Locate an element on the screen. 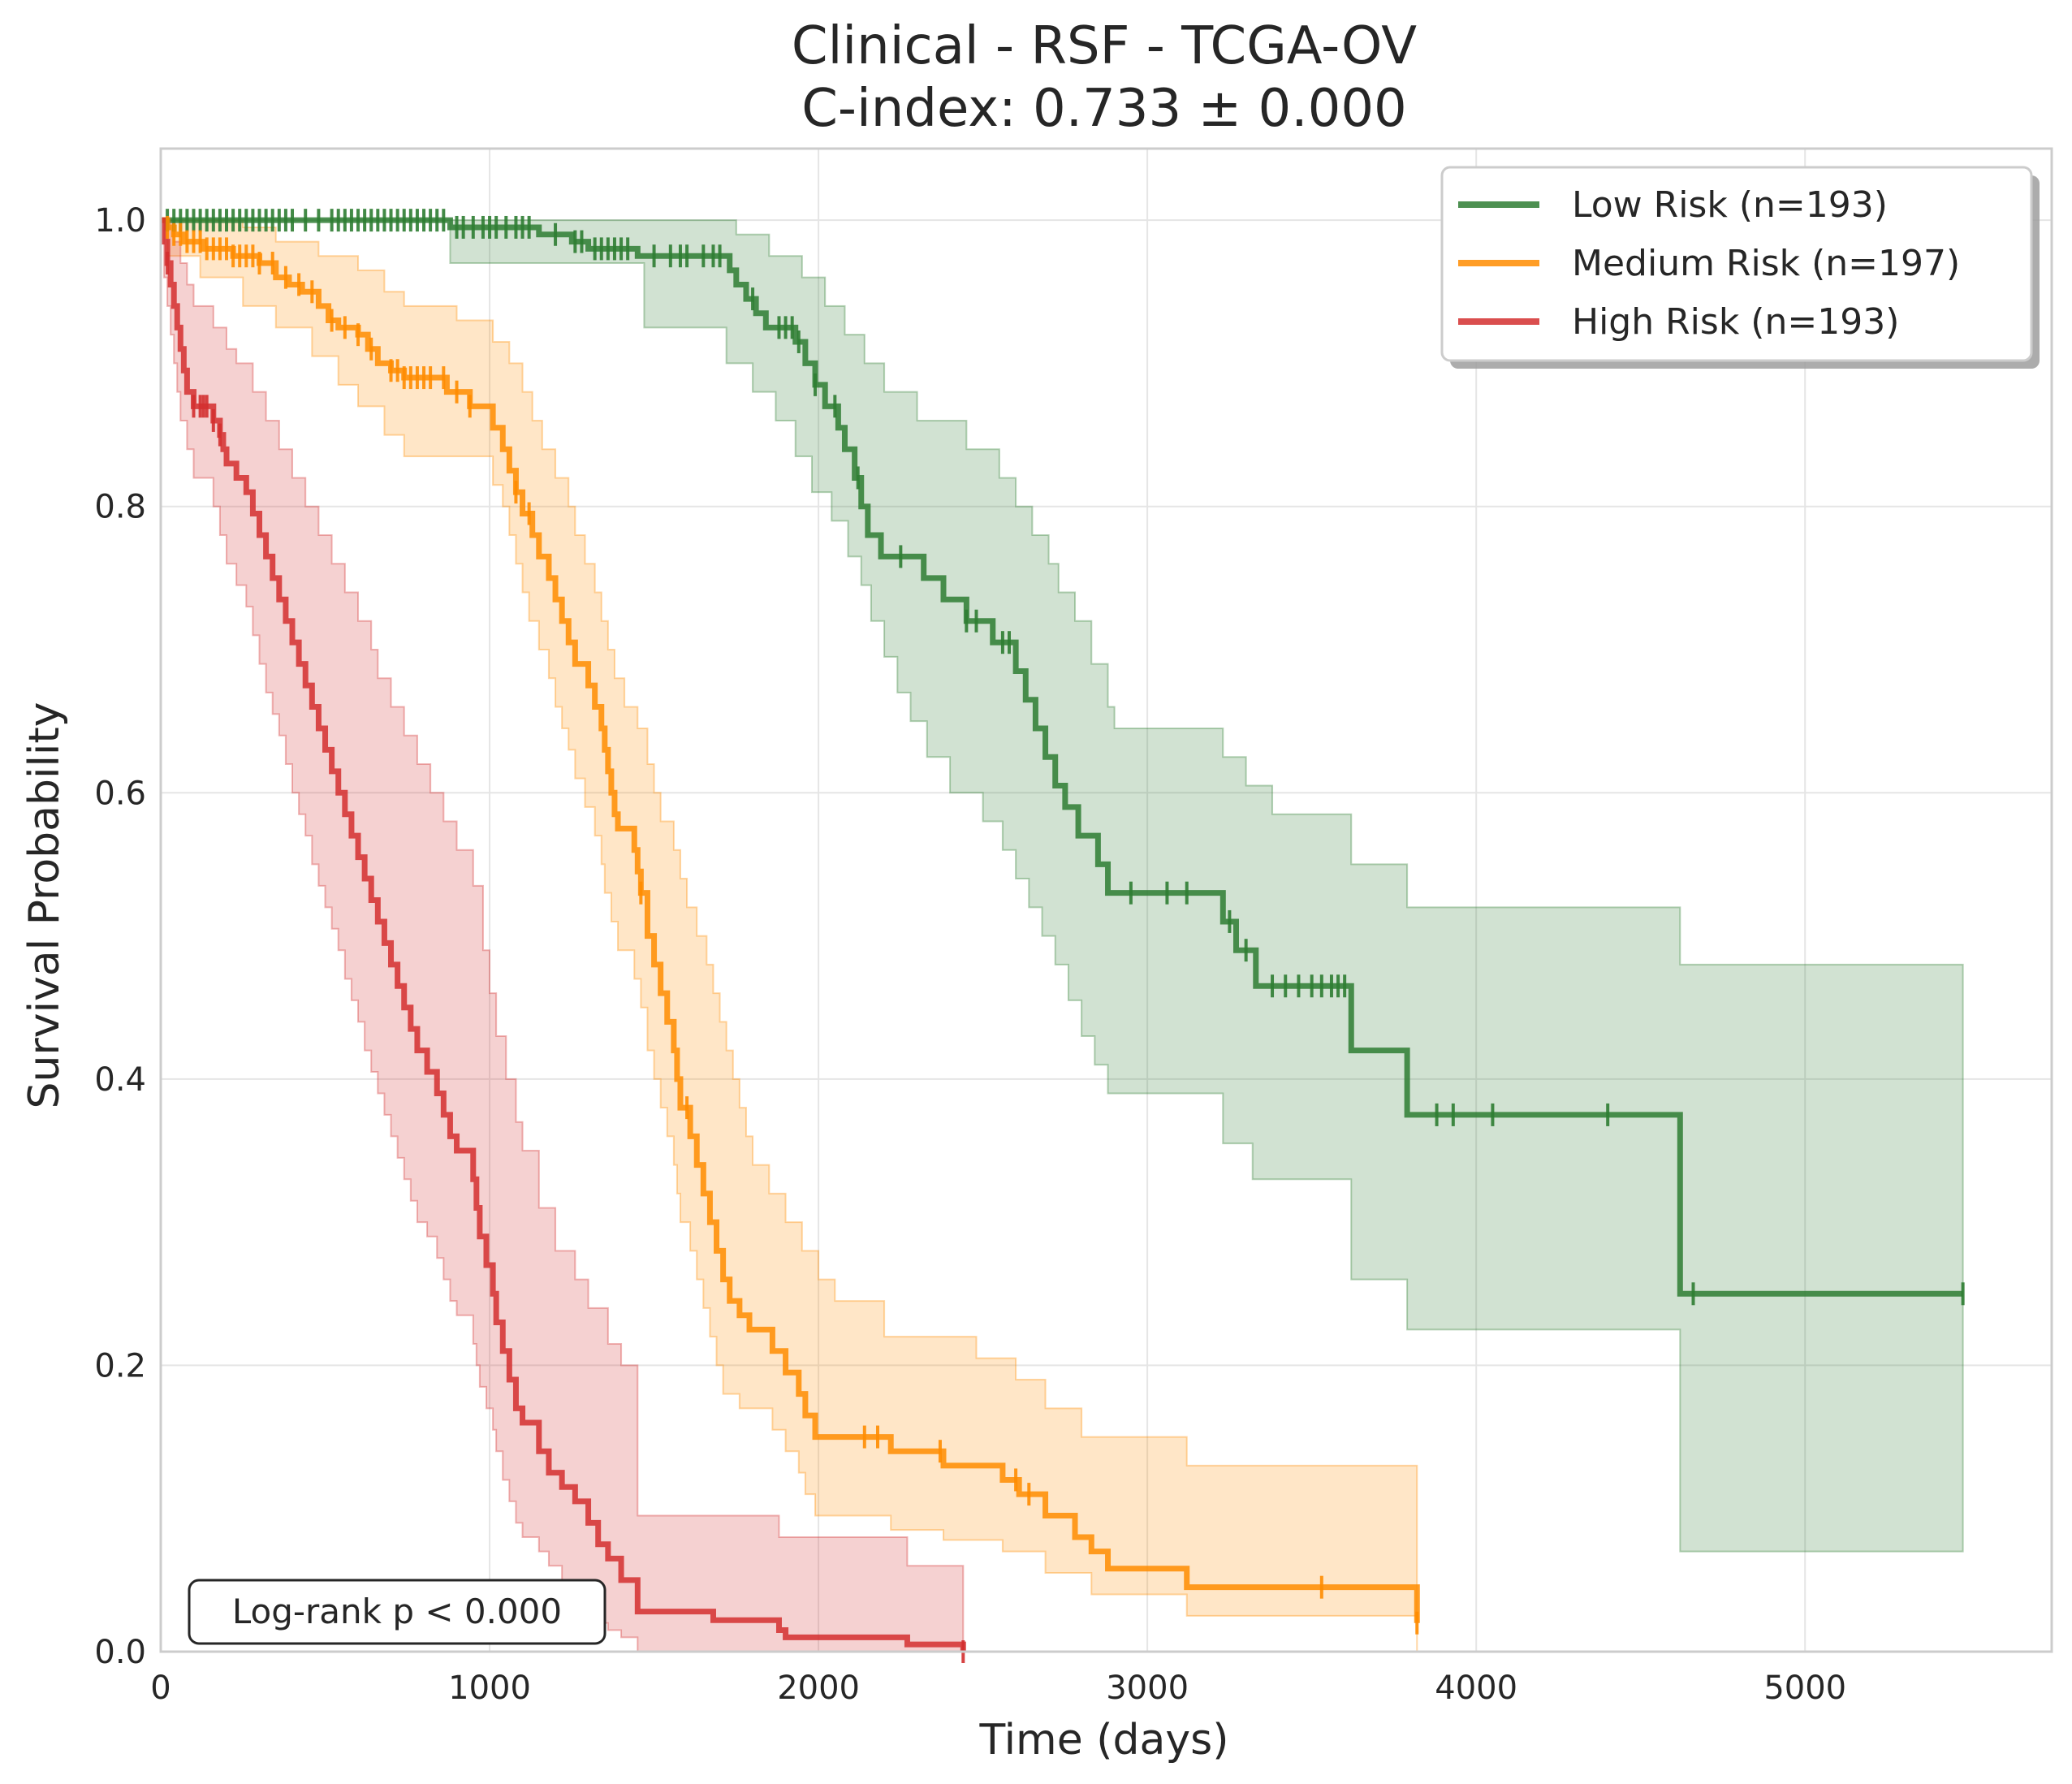  chart-title: Clinical - RSF - TCGA-OV is located at coordinates (1104, 46).